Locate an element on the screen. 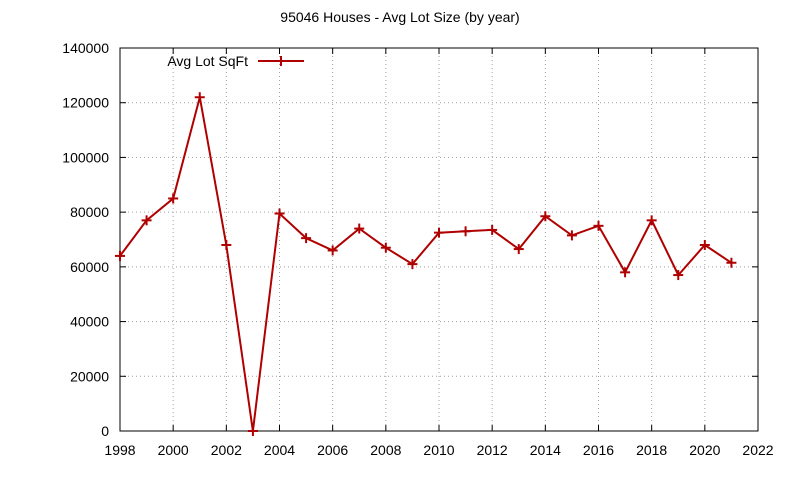 The height and width of the screenshot is (480, 800). y-tick-label: 0 is located at coordinates (105, 431).